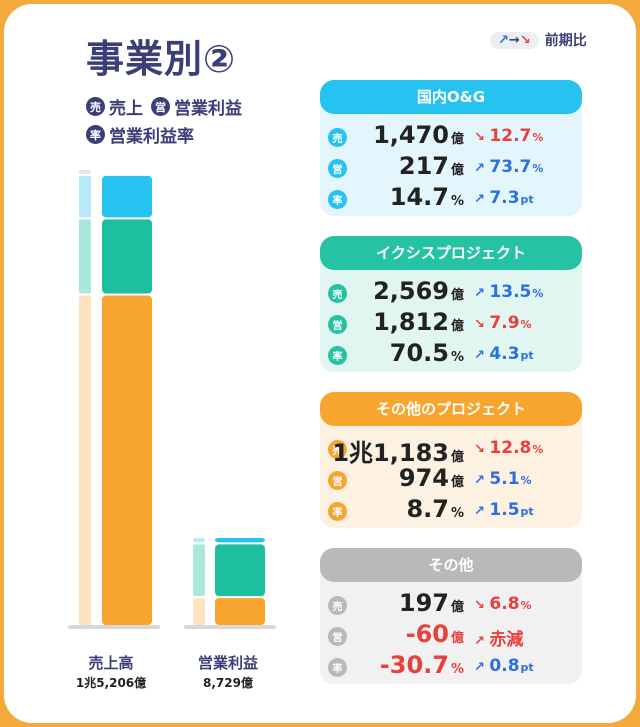 The image size is (640, 727). Describe the element at coordinates (95, 134) in the screenshot. I see `rate-badge: 率` at that location.